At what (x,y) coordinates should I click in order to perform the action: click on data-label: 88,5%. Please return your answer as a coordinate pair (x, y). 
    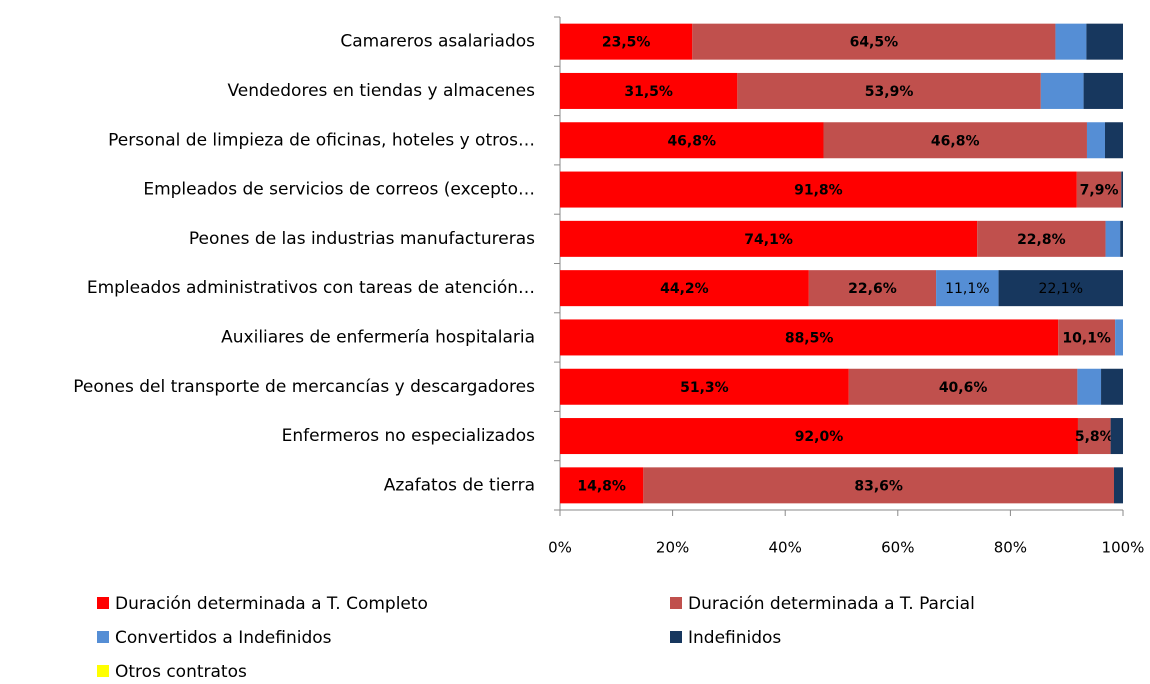
    Looking at the image, I should click on (809, 338).